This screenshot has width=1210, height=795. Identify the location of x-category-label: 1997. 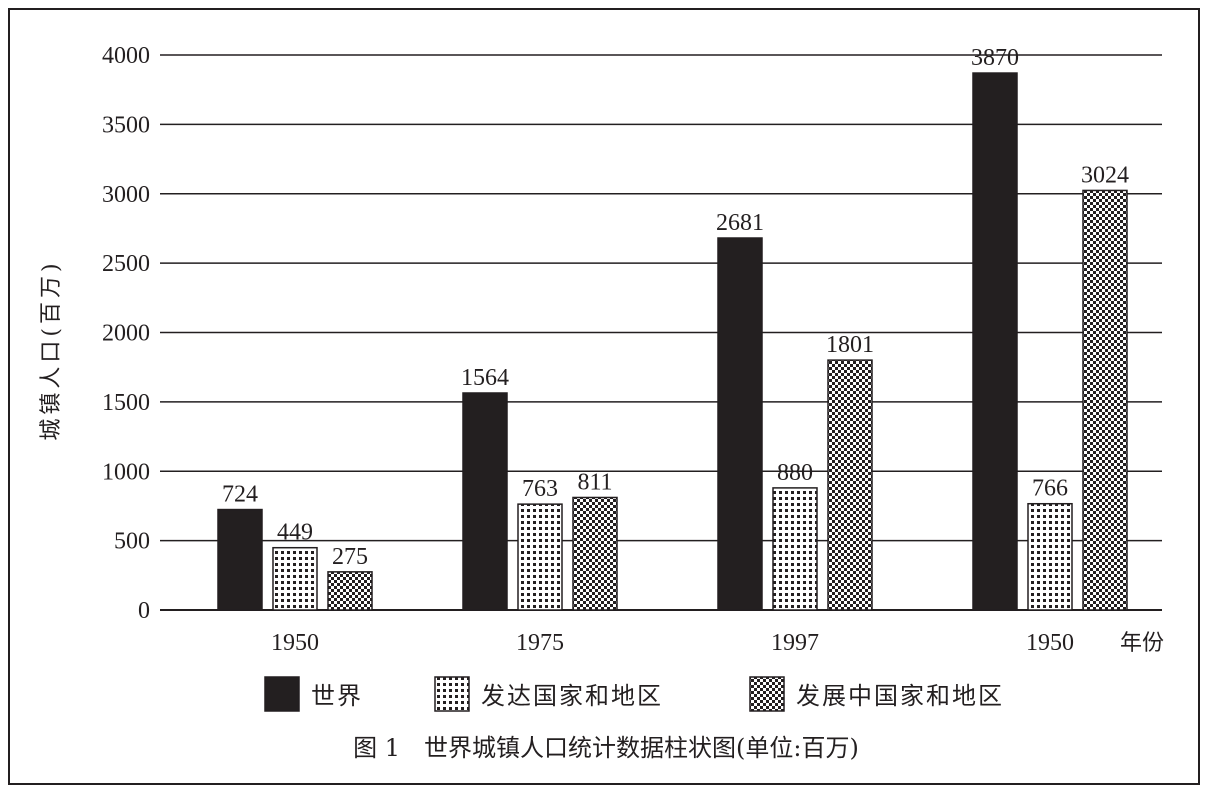
(795, 643).